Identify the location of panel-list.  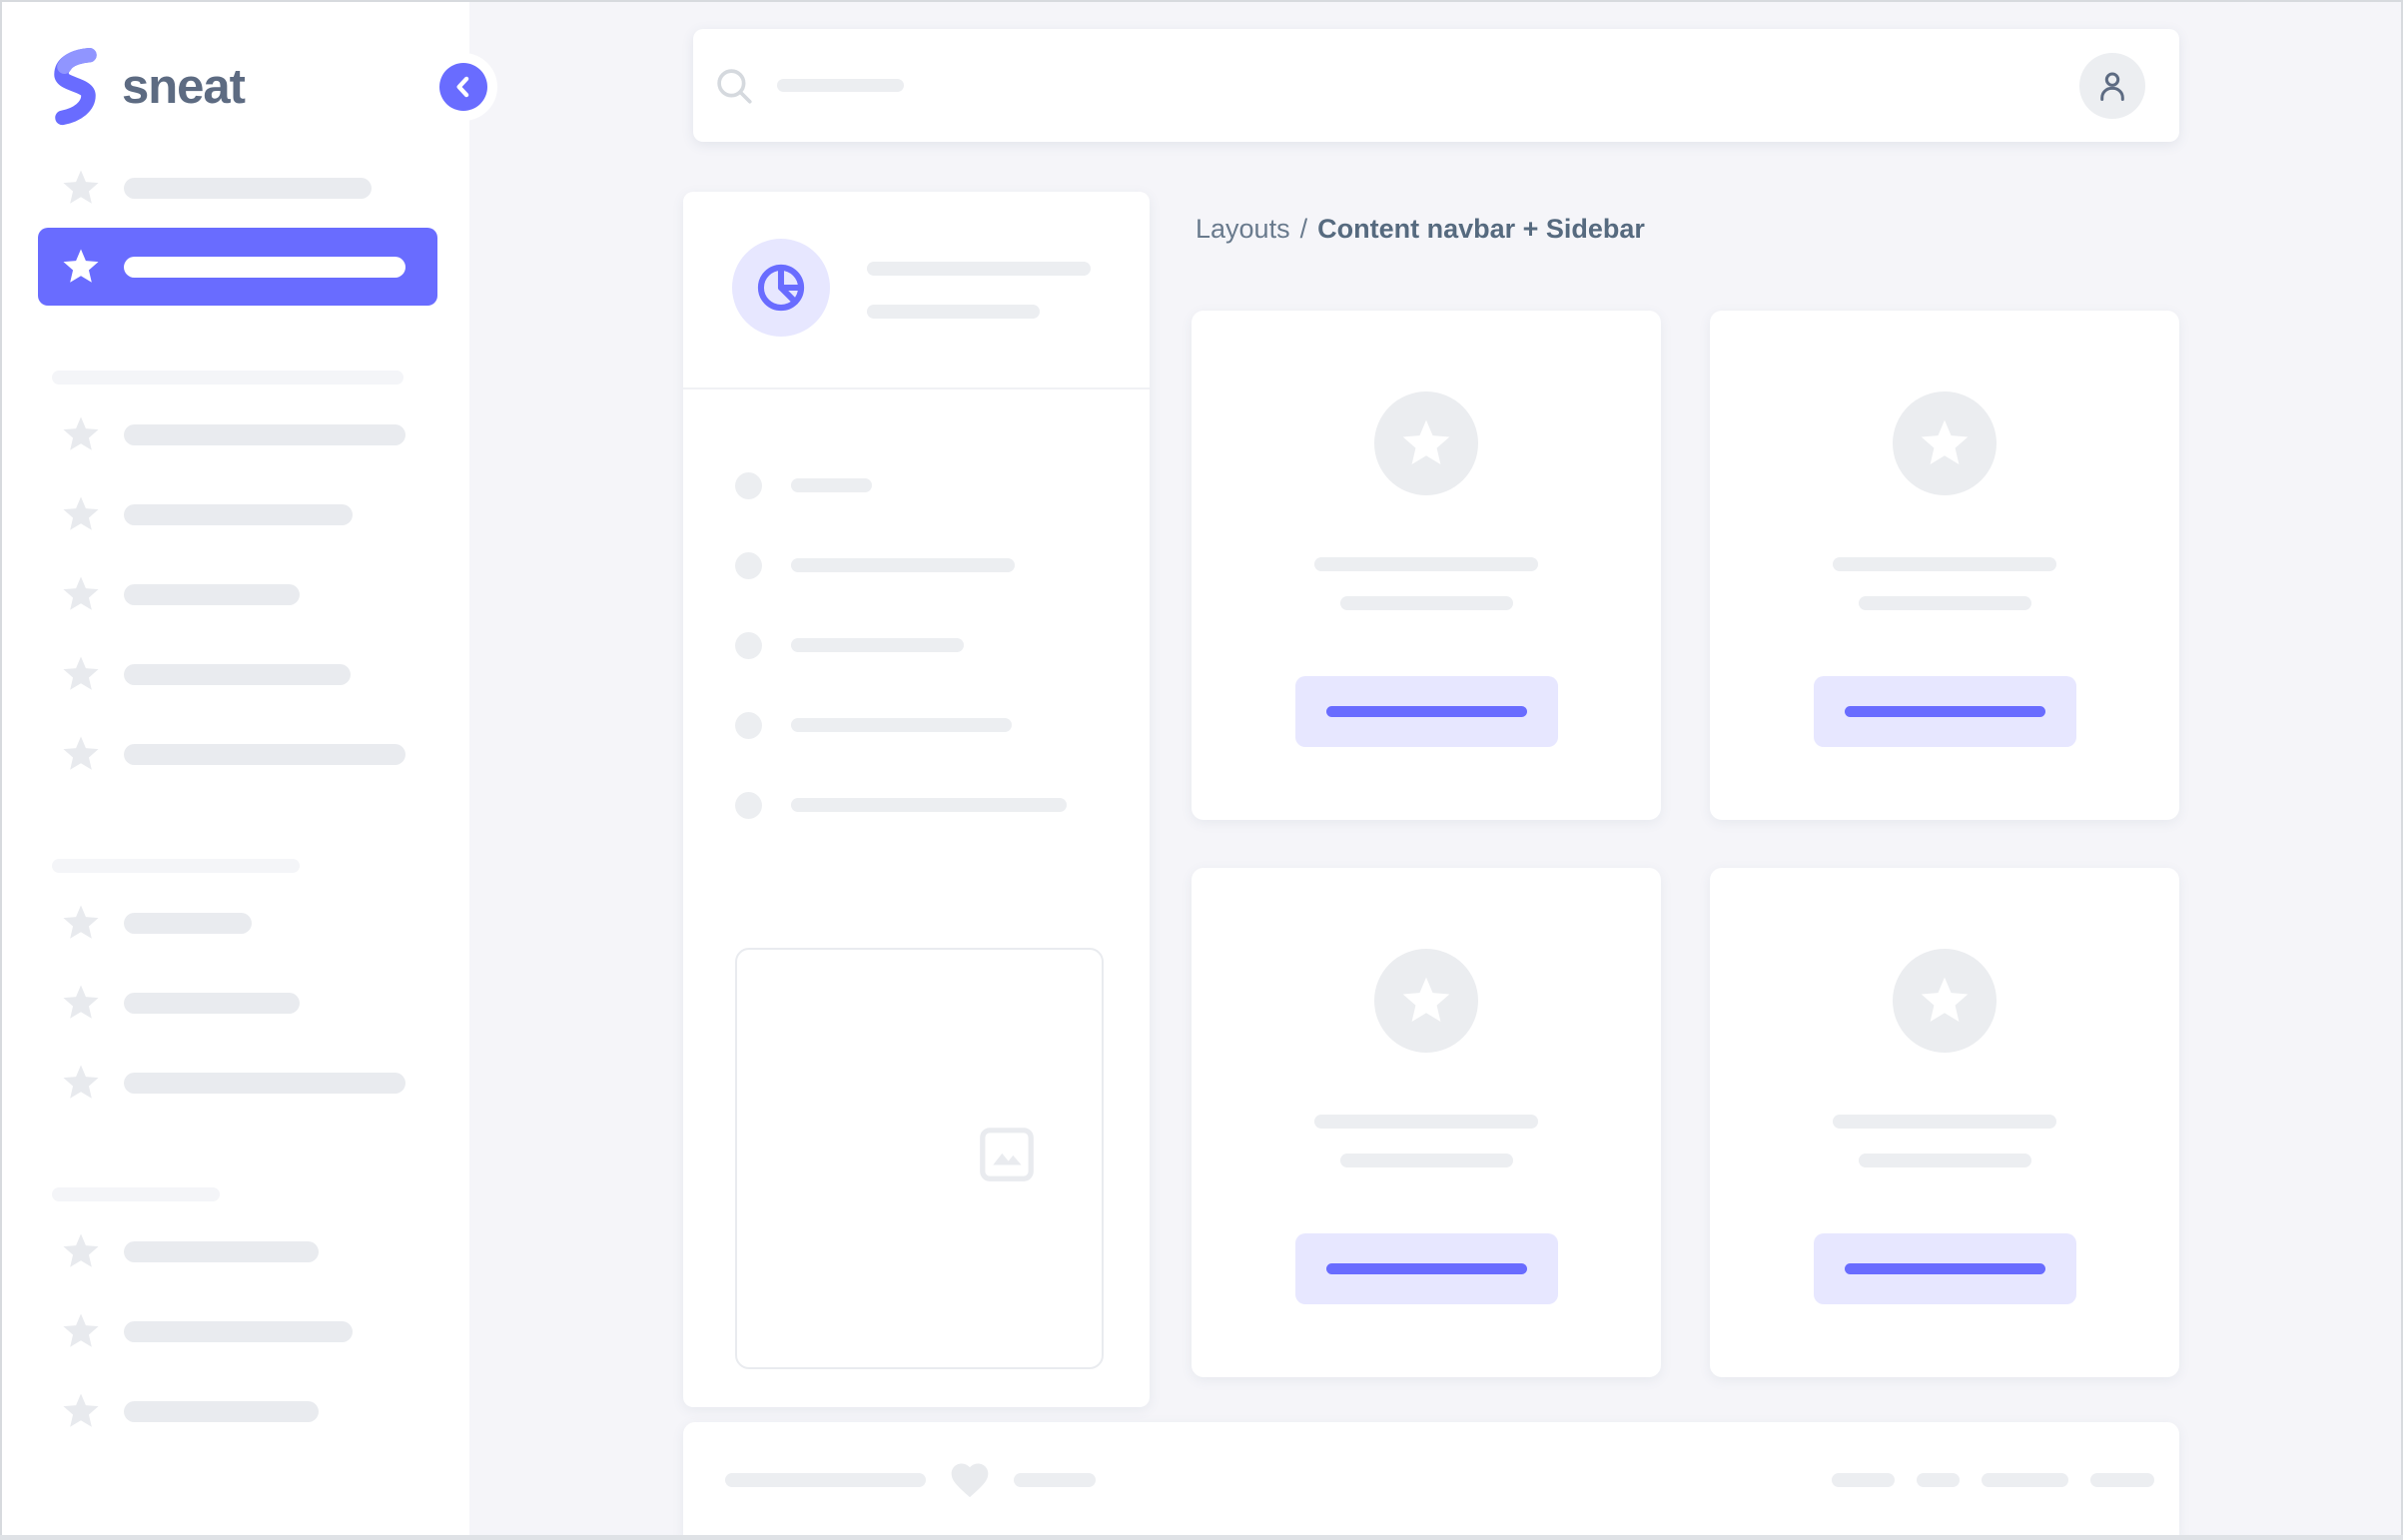
(916, 645).